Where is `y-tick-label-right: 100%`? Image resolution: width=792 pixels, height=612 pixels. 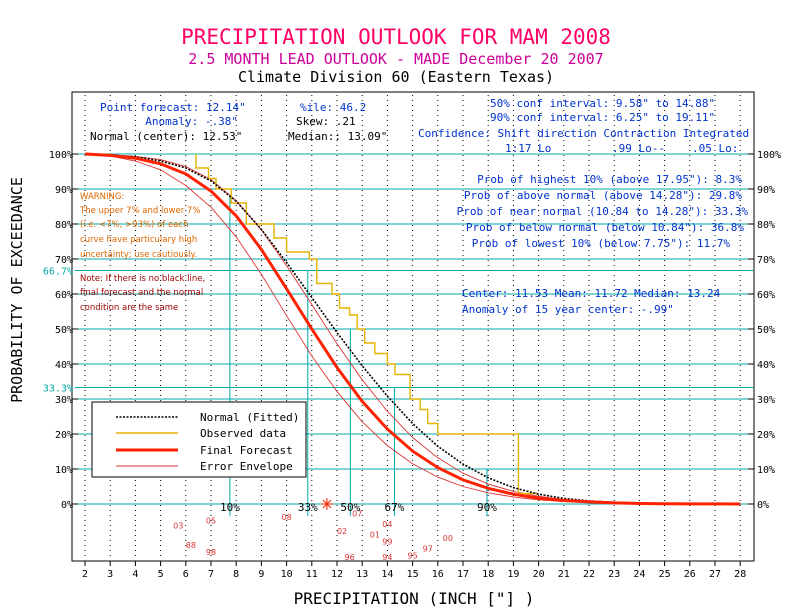
y-tick-label-right: 100% is located at coordinates (769, 155).